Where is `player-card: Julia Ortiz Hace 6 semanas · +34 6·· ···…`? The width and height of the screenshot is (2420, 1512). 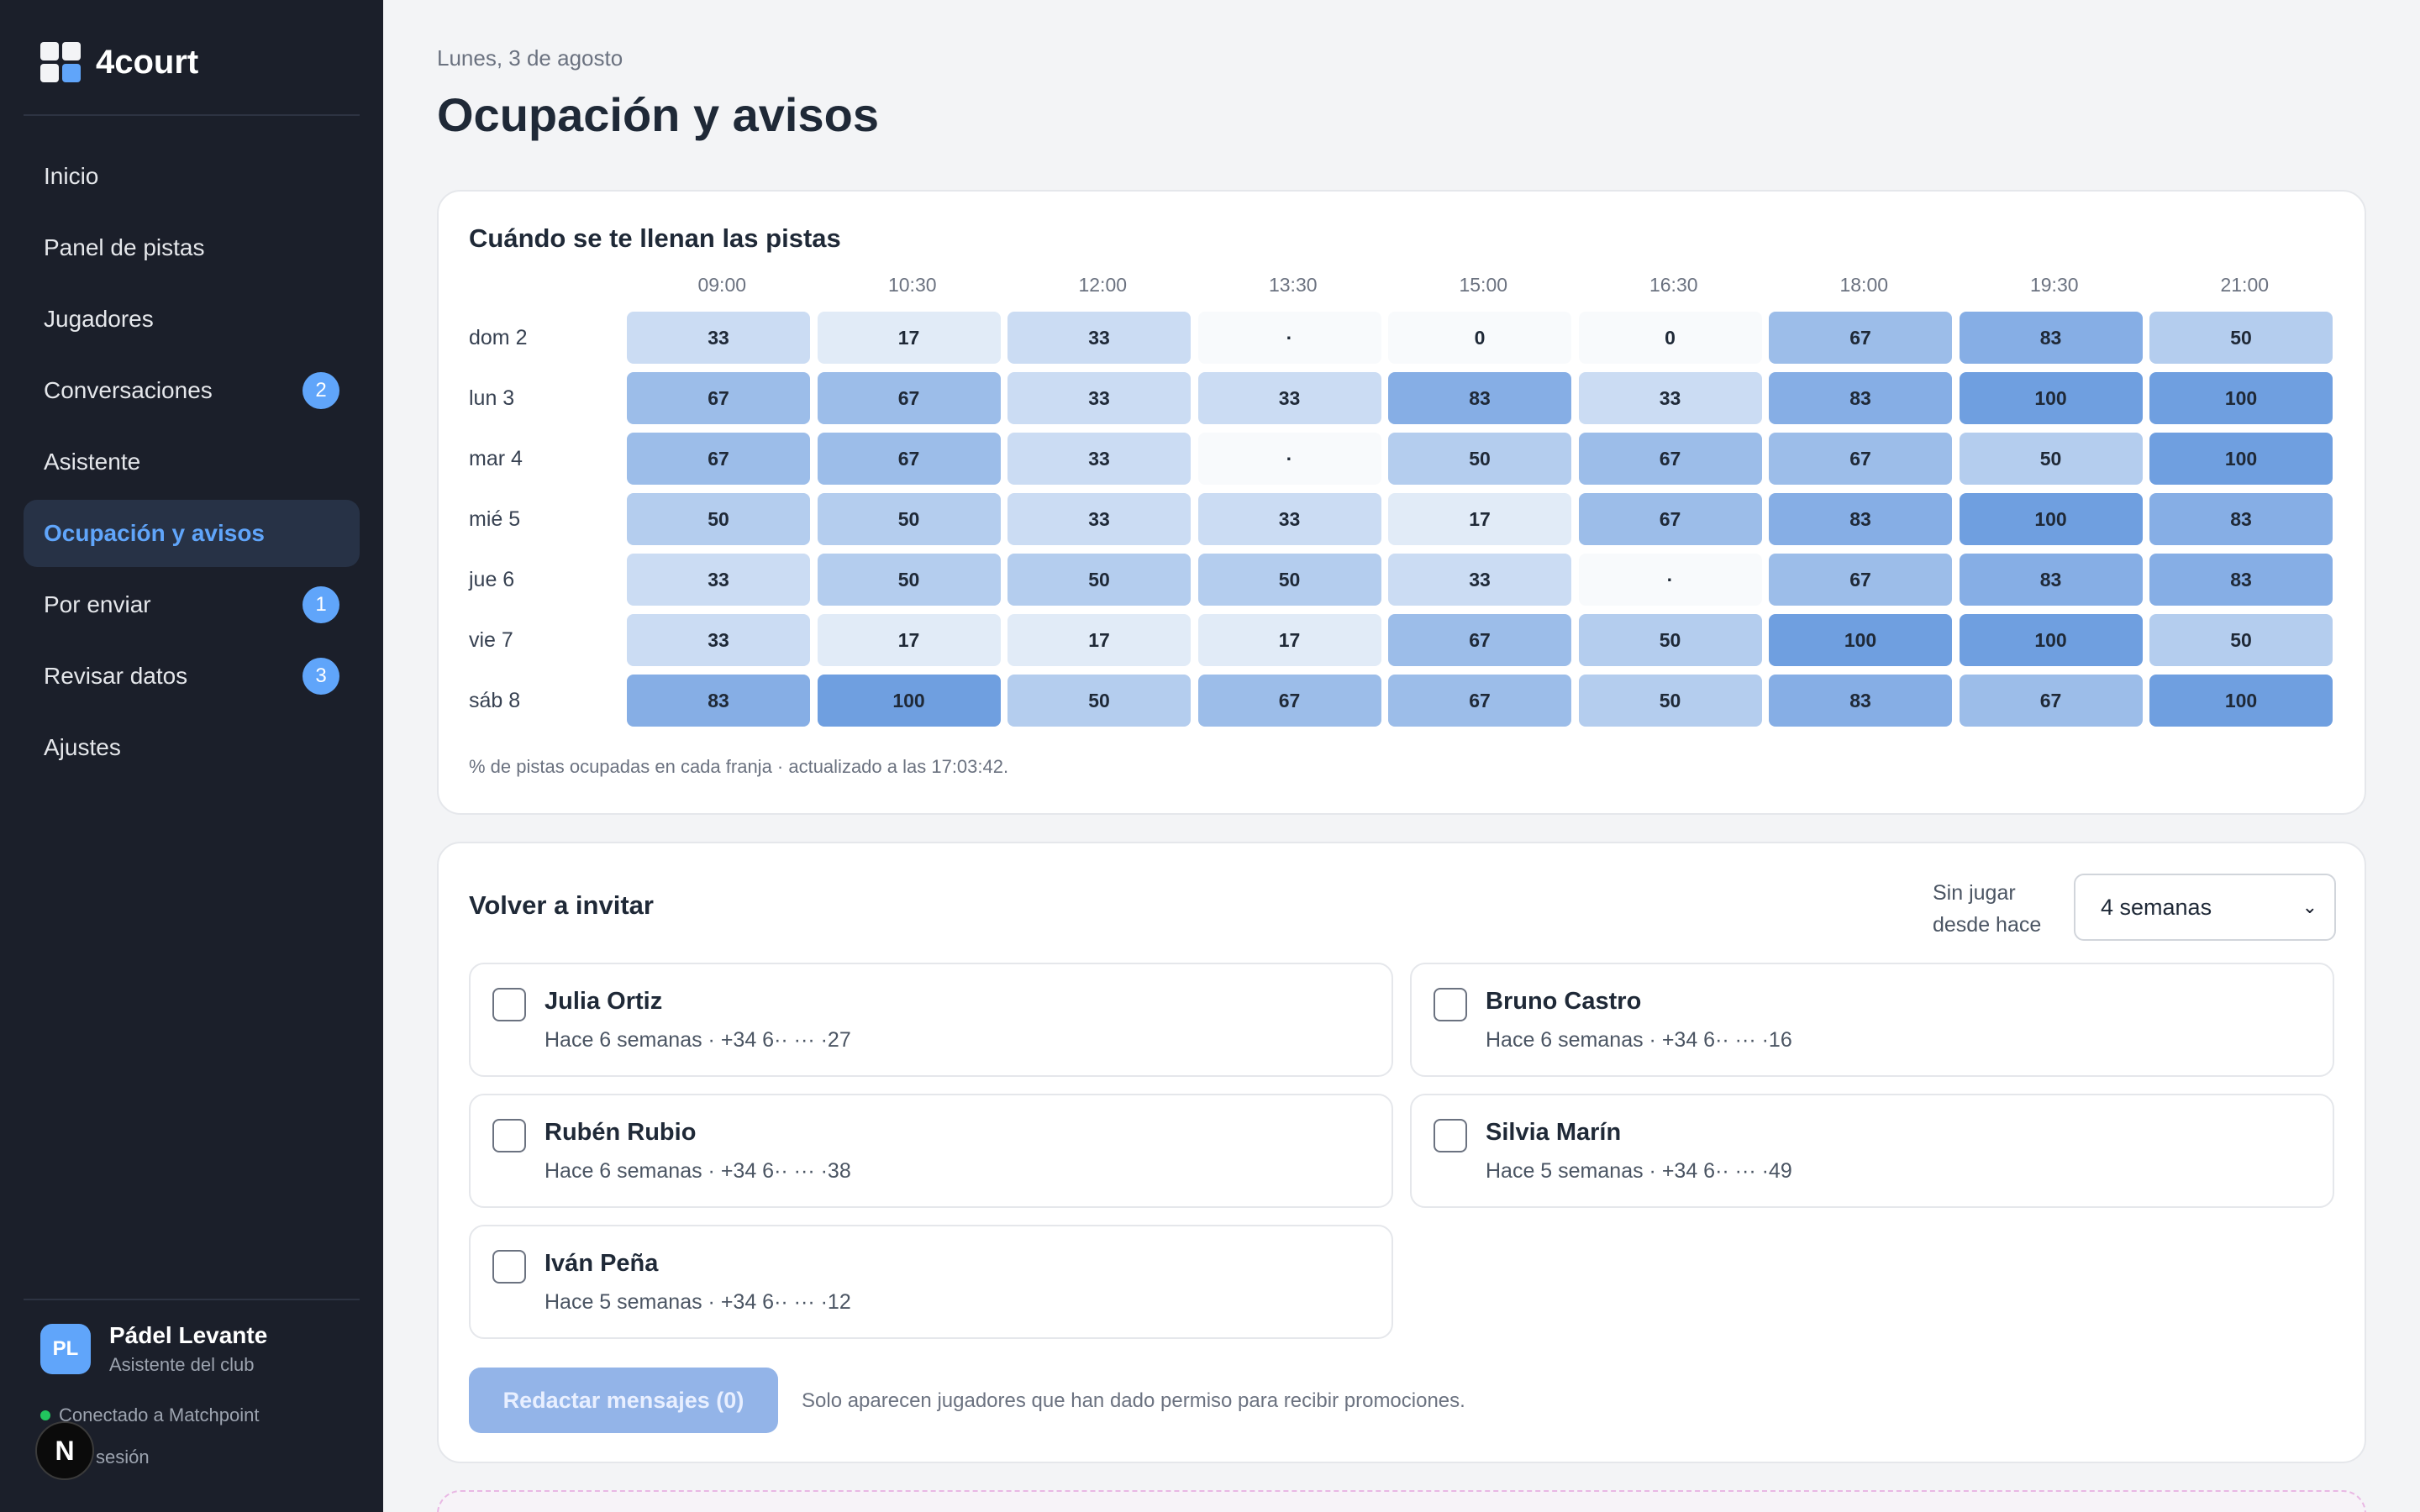 player-card: Julia Ortiz Hace 6 semanas · +34 6·· ···… is located at coordinates (931, 1020).